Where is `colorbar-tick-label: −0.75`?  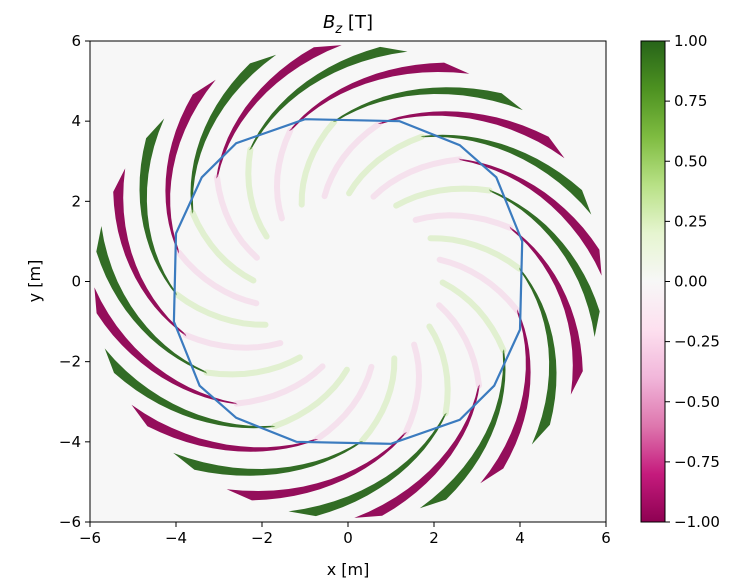 colorbar-tick-label: −0.75 is located at coordinates (697, 462).